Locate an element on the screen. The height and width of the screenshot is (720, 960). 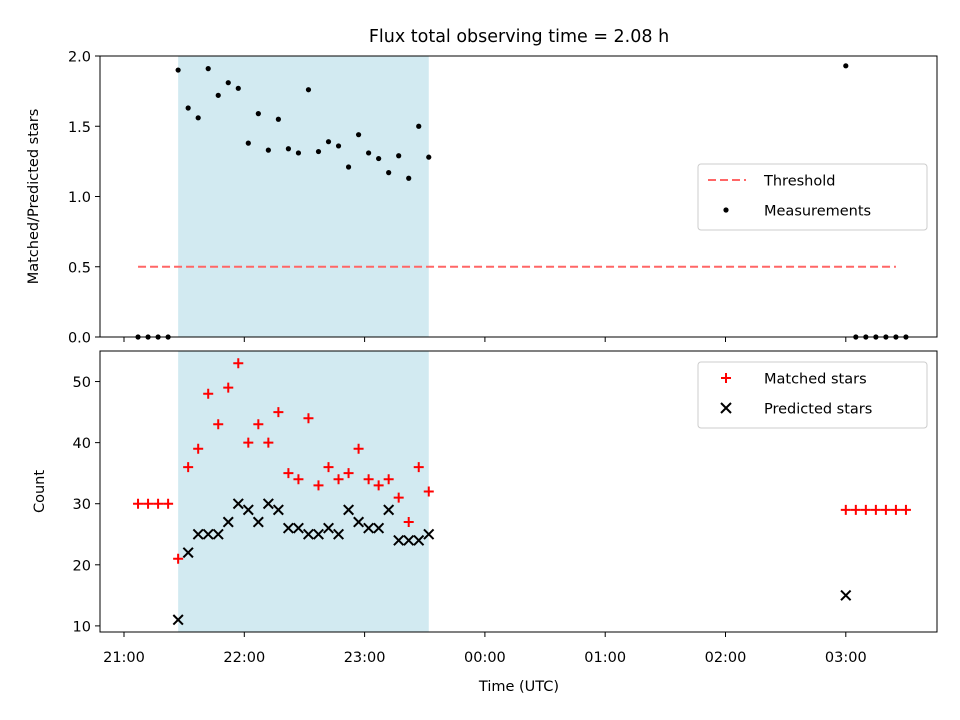
series-predicted-stars is located at coordinates (512, 562).